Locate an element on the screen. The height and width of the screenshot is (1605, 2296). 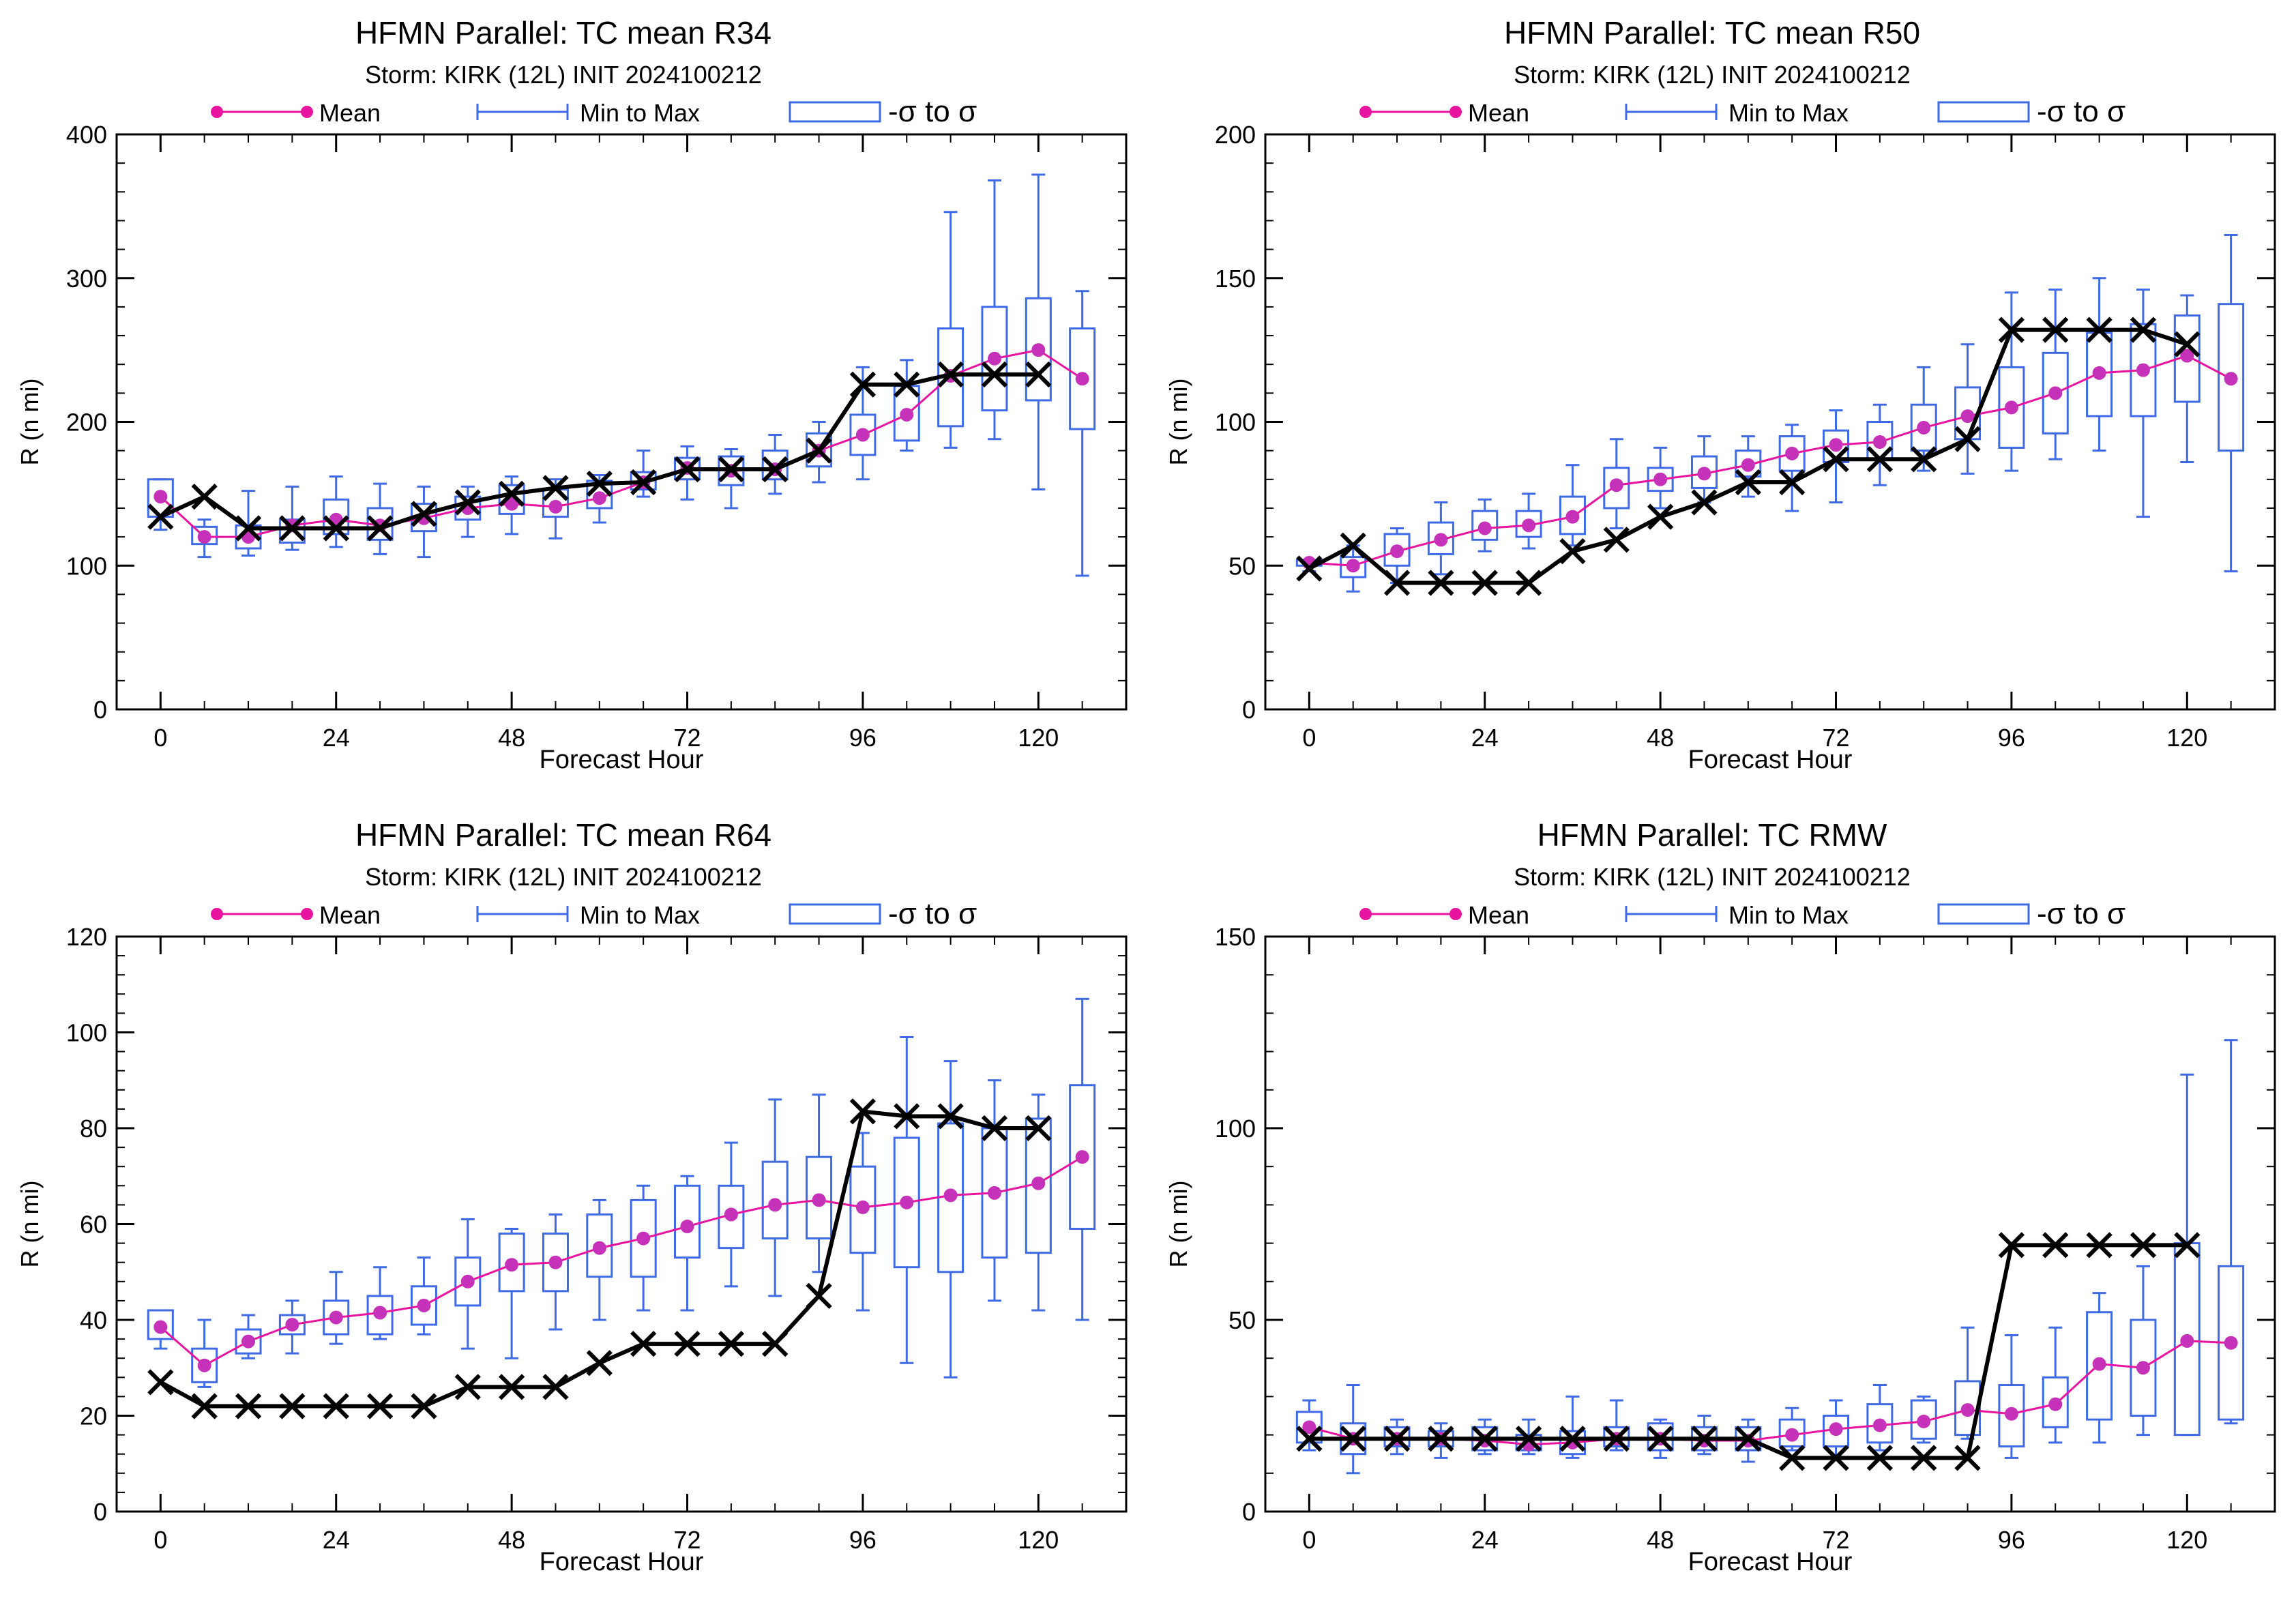
chart-subtitle: Storm: KIRK (12L) INIT 2024100212 is located at coordinates (1712, 877).